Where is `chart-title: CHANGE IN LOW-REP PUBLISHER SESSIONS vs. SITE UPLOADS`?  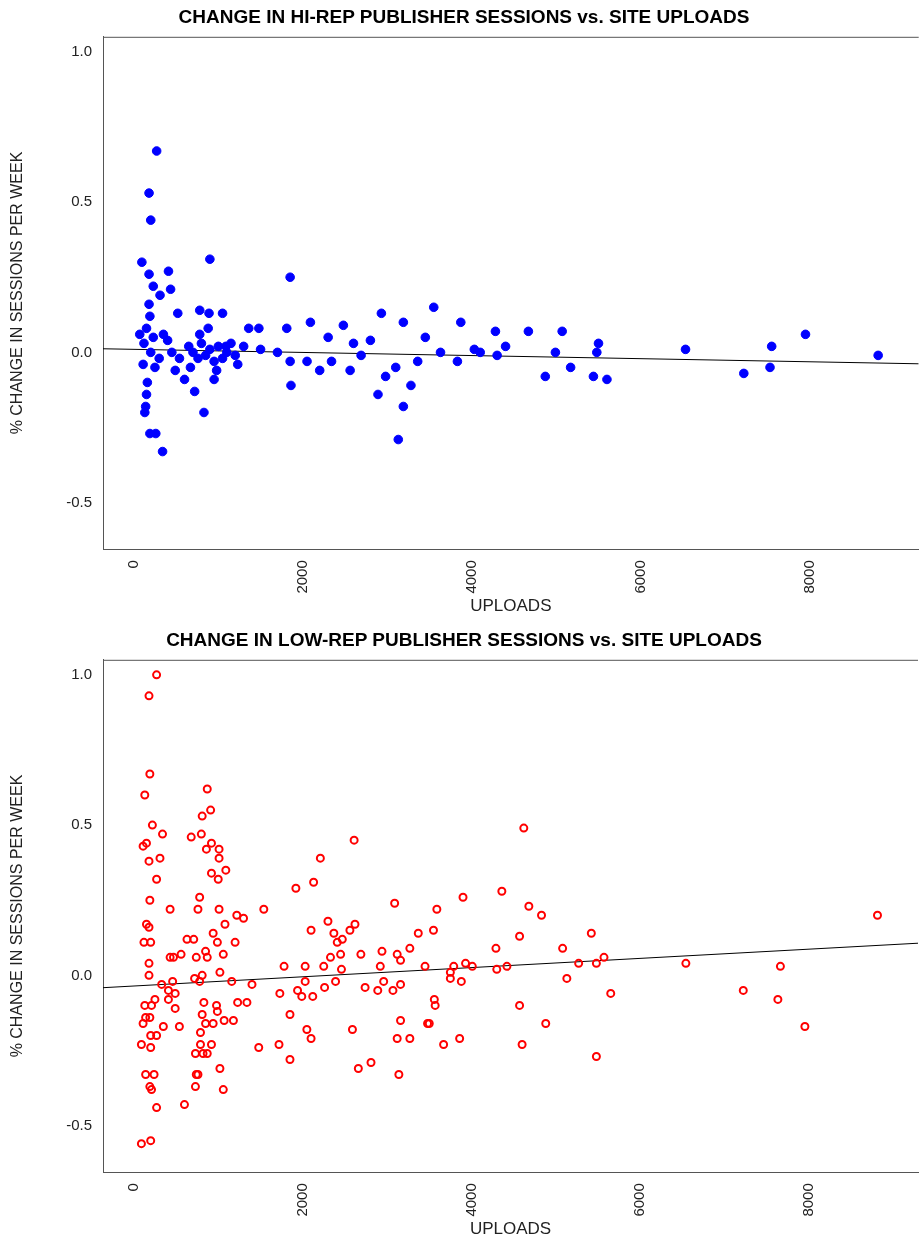 chart-title: CHANGE IN LOW-REP PUBLISHER SESSIONS vs. SITE UPLOADS is located at coordinates (464, 639).